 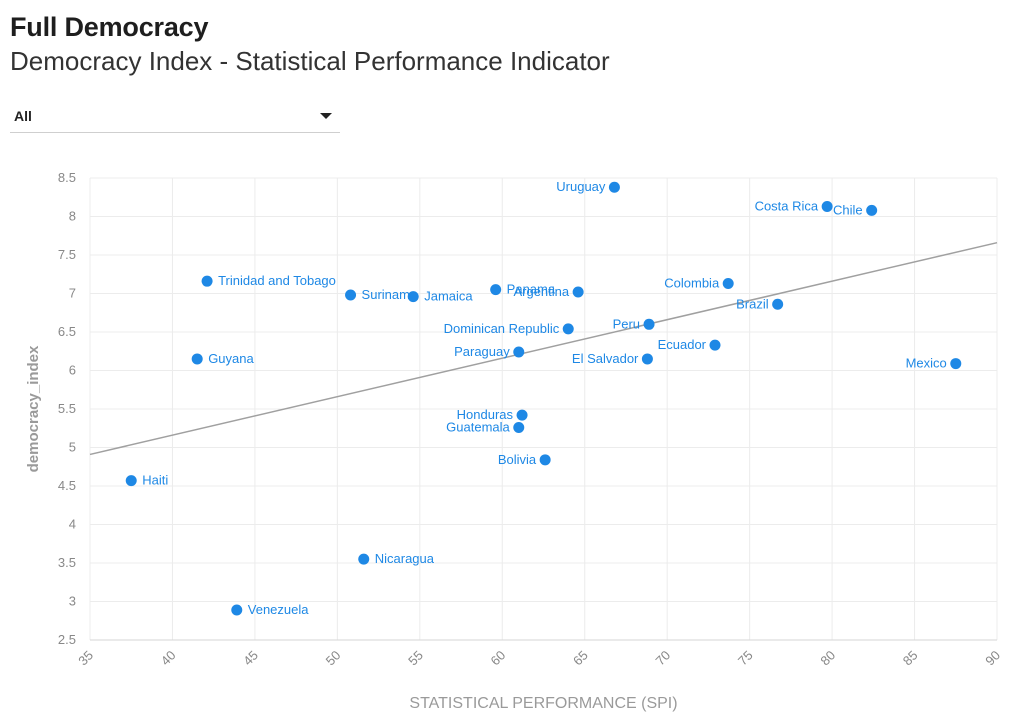 I want to click on x-axis-title: STATISTICAL PERFORMANCE (SPI), so click(x=543, y=703).